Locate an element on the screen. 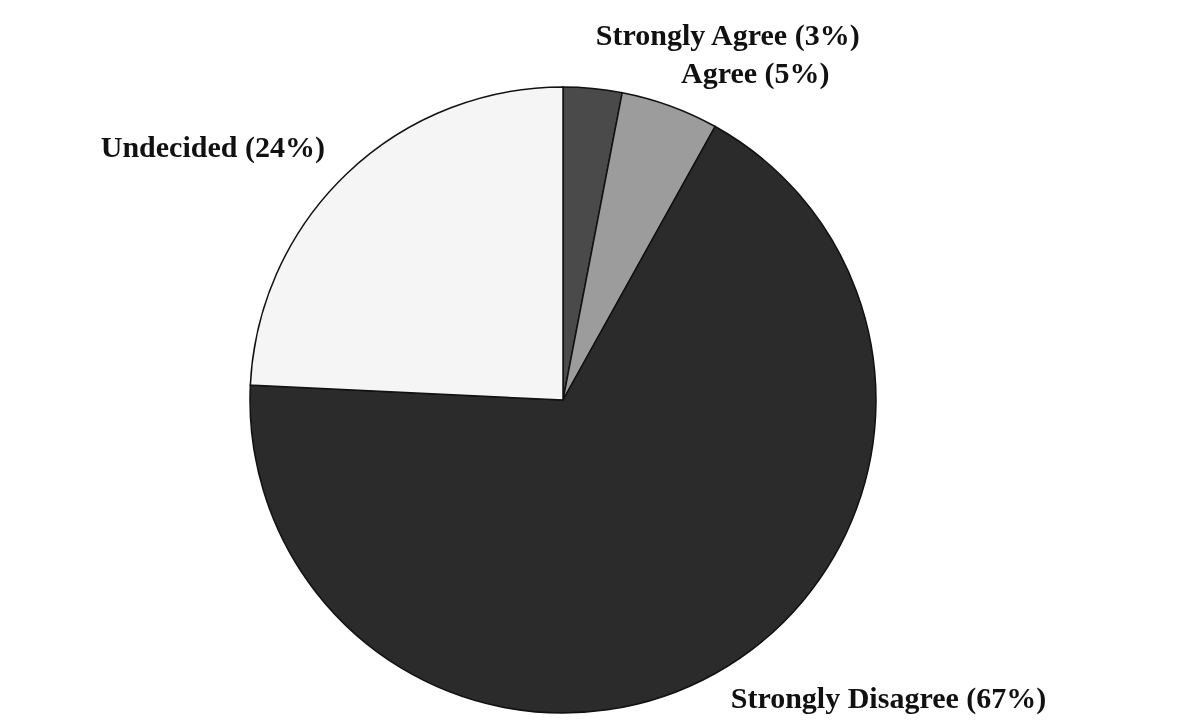  slice-label: Undecided (24%) is located at coordinates (212, 147).